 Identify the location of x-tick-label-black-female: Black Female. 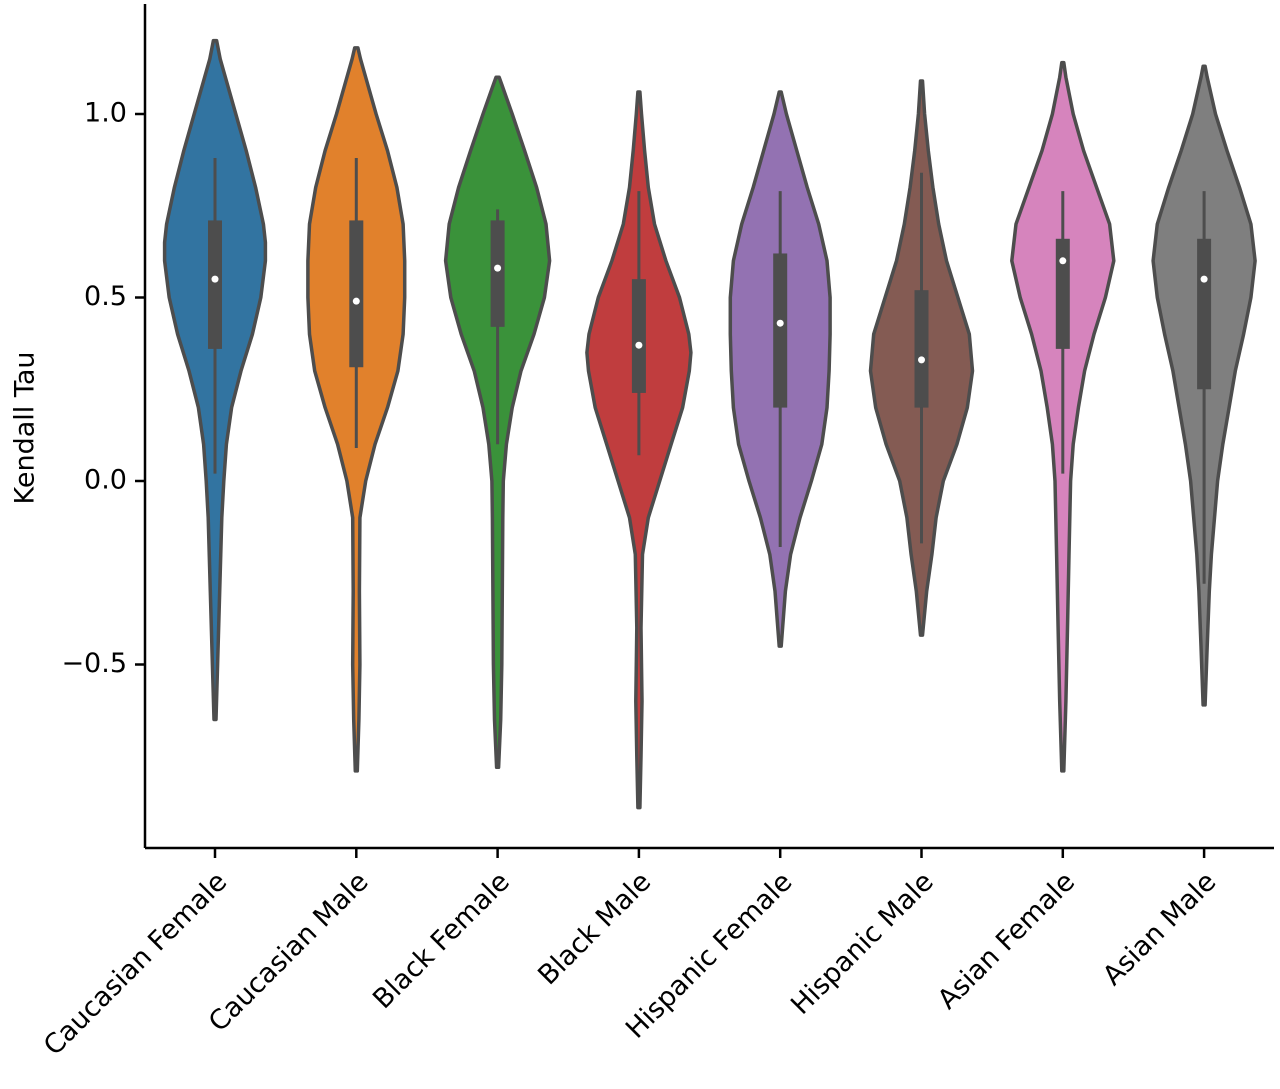
(441, 940).